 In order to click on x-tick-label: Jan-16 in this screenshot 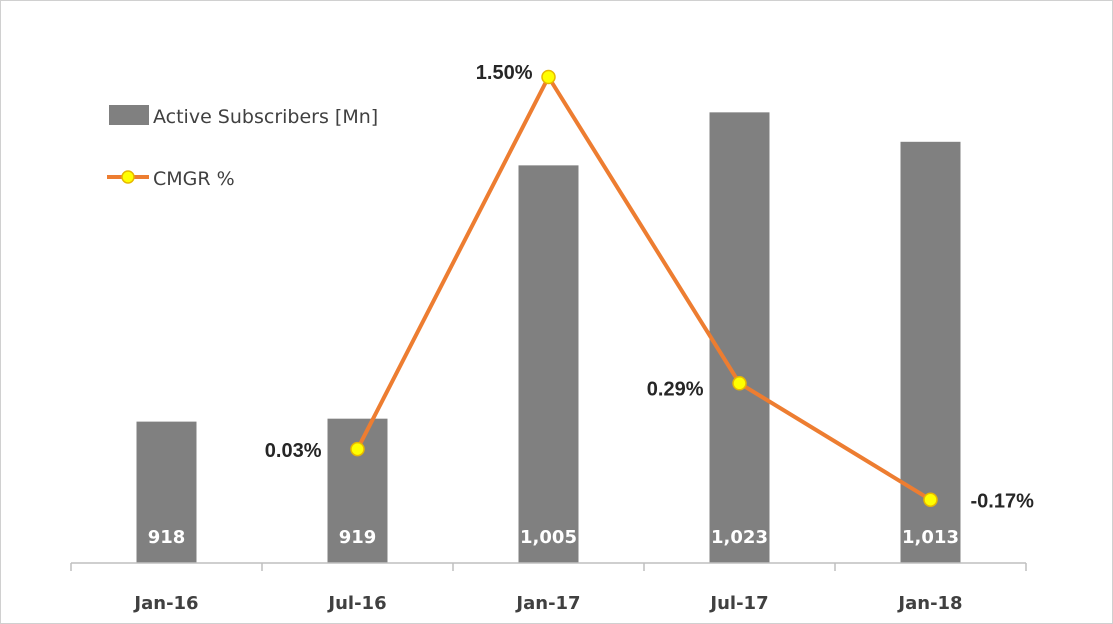, I will do `click(165, 603)`.